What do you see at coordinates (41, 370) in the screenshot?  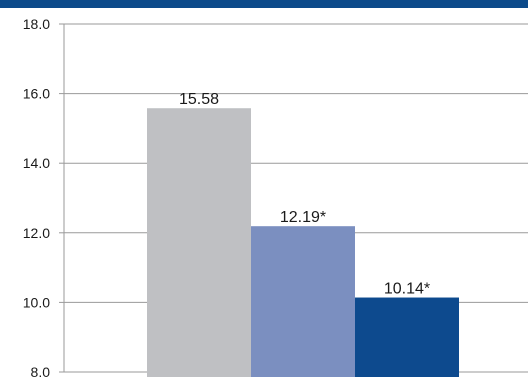 I see `y-tick-label: 8.0` at bounding box center [41, 370].